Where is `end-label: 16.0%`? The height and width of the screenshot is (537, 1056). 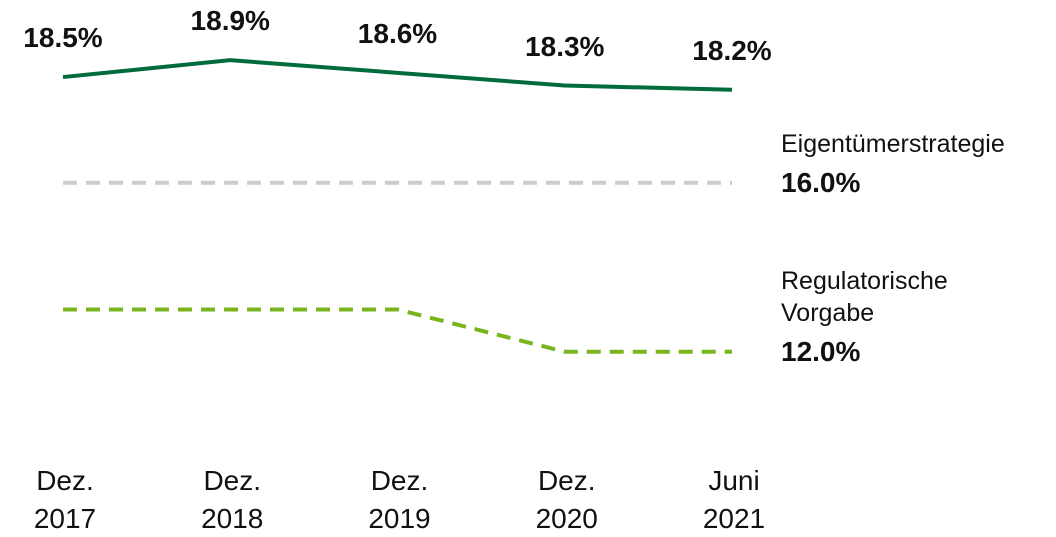 end-label: 16.0% is located at coordinates (821, 182).